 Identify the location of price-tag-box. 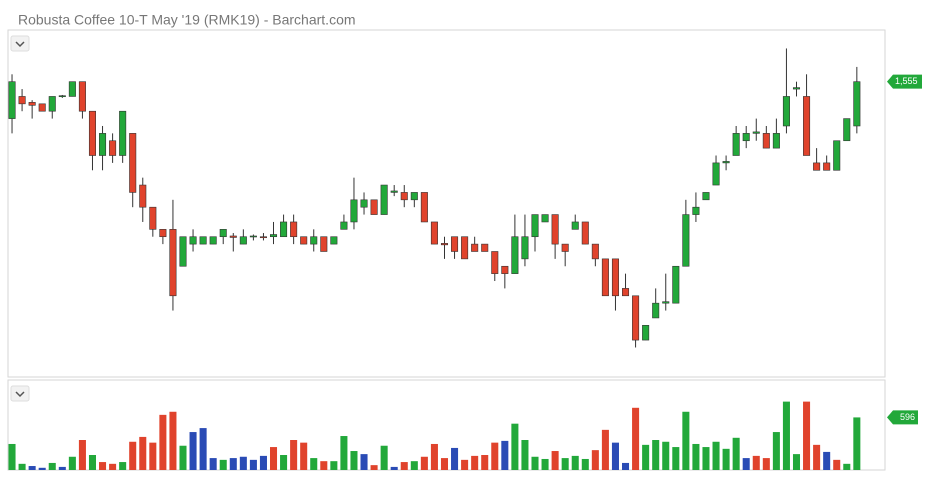
(904, 81).